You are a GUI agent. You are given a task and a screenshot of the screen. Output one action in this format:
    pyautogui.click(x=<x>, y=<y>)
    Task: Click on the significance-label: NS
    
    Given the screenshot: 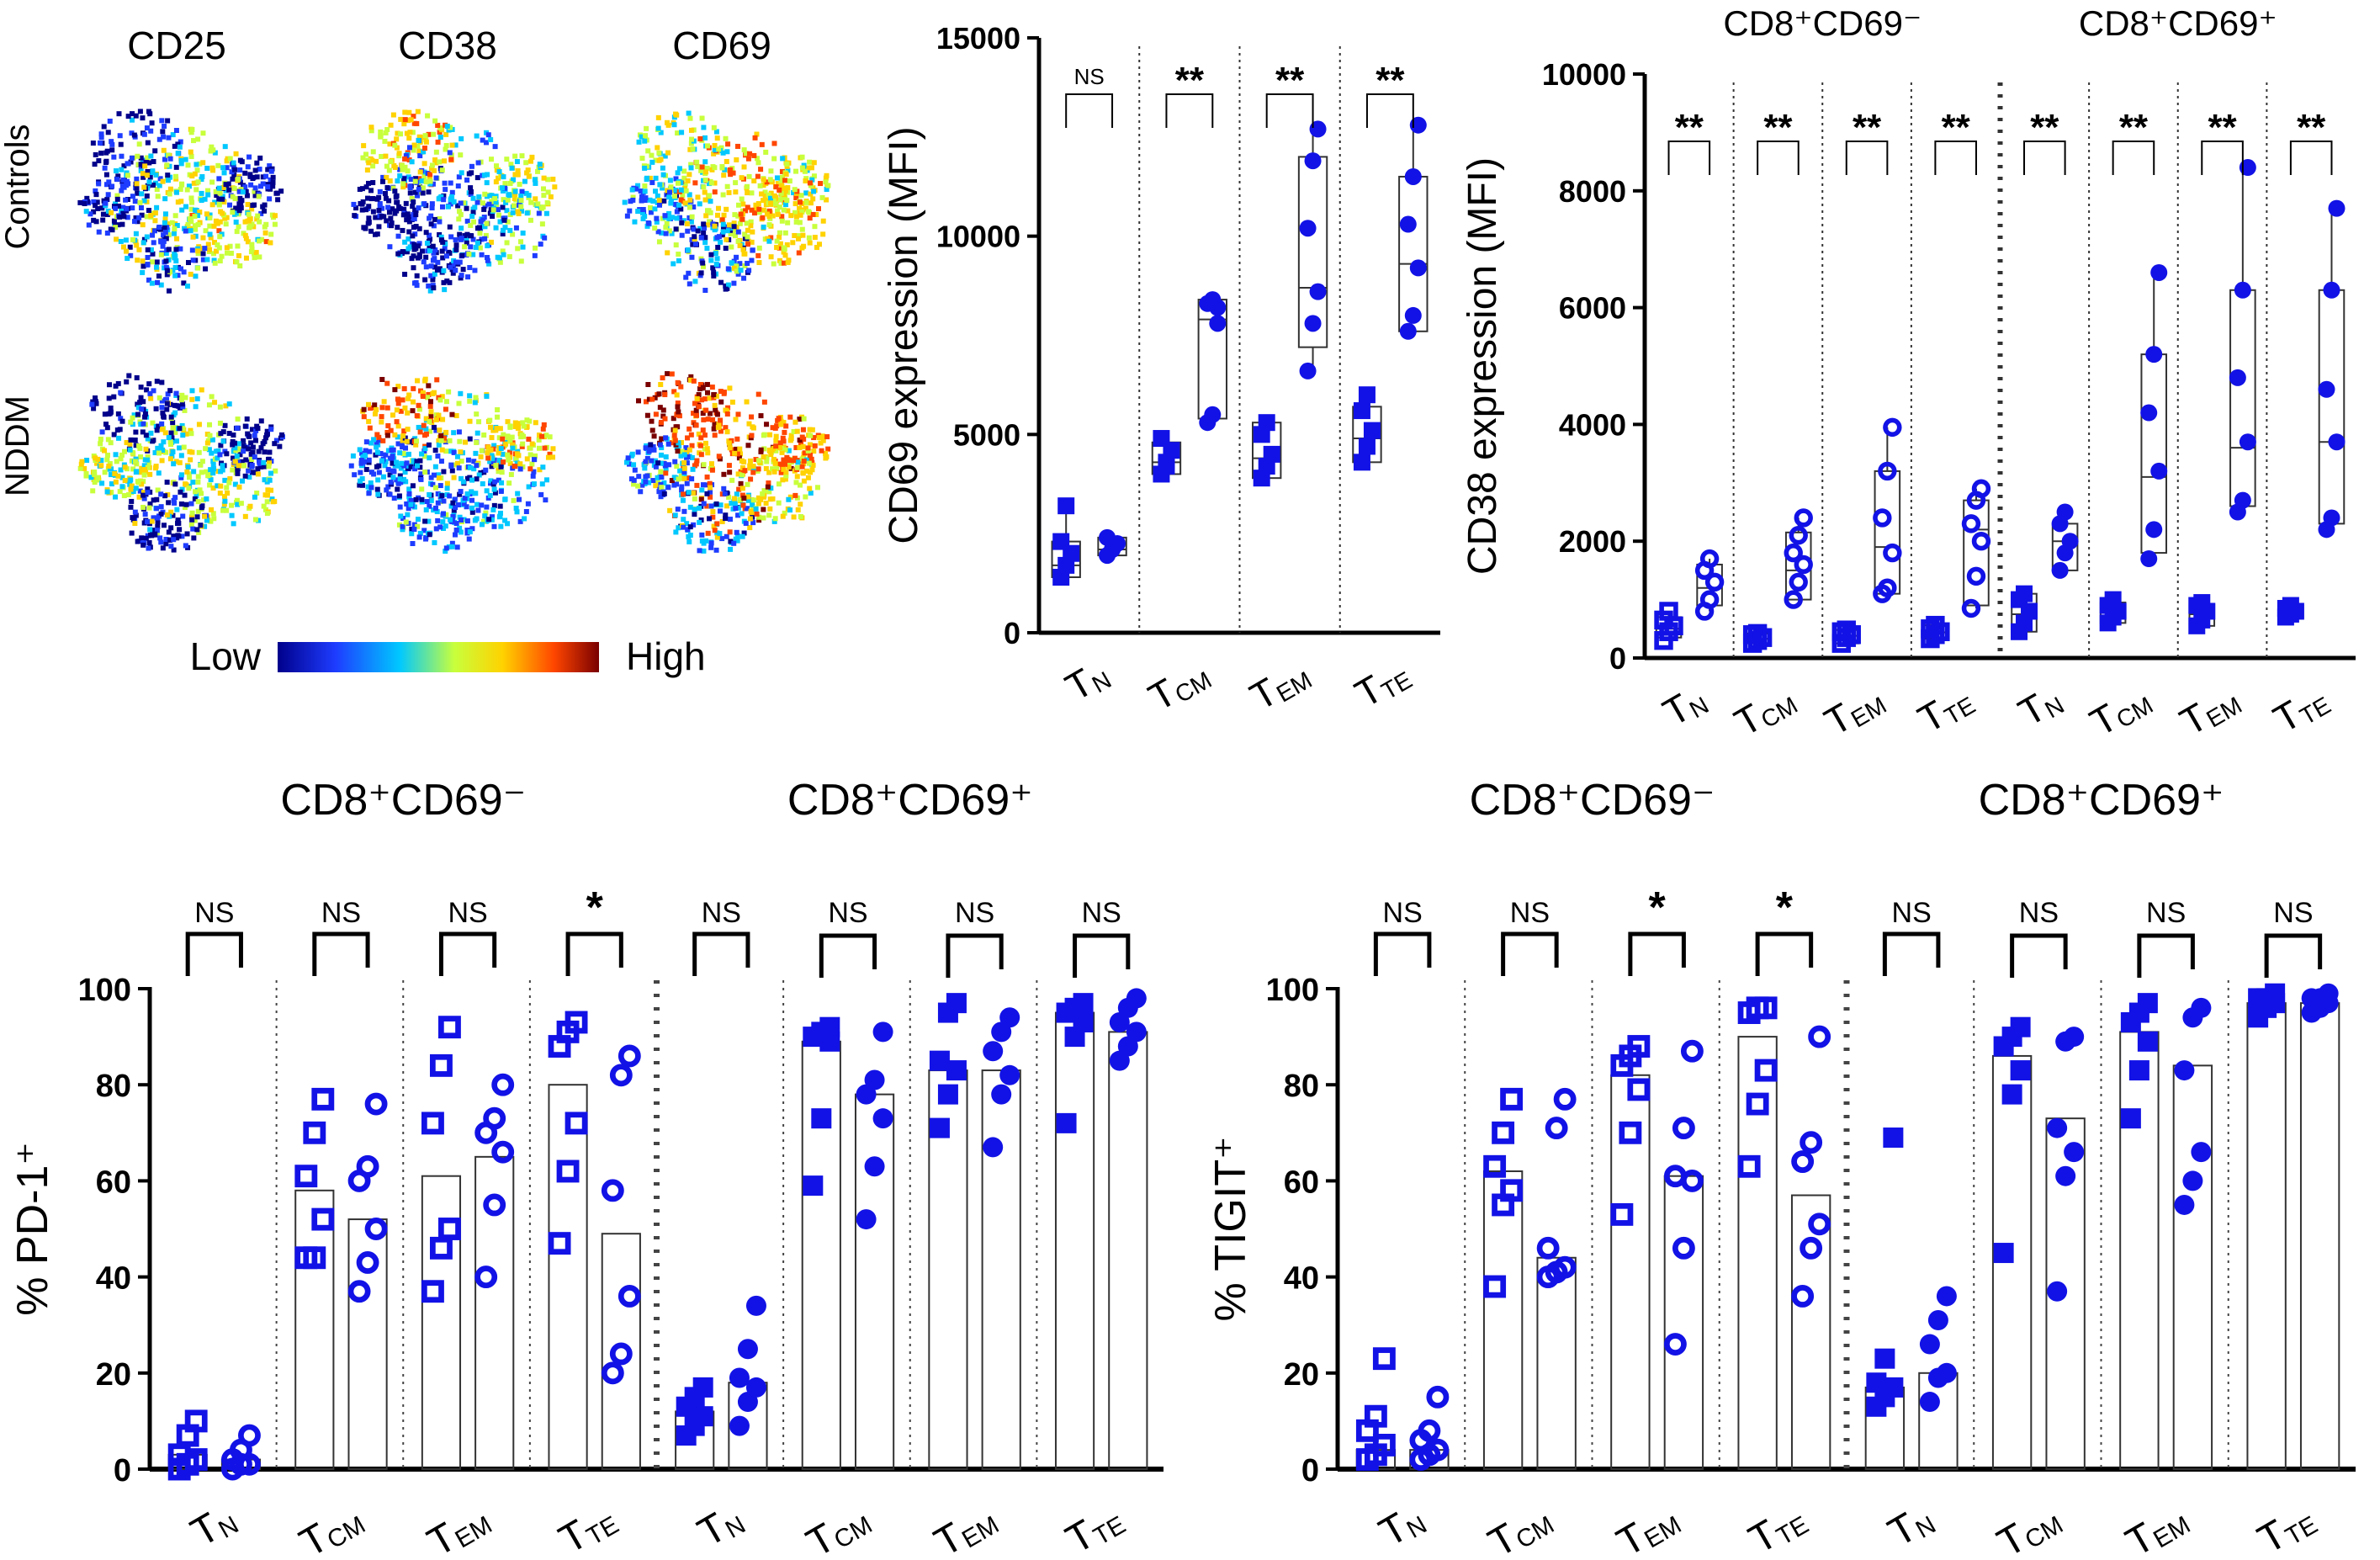 What is the action you would take?
    pyautogui.click(x=467, y=913)
    